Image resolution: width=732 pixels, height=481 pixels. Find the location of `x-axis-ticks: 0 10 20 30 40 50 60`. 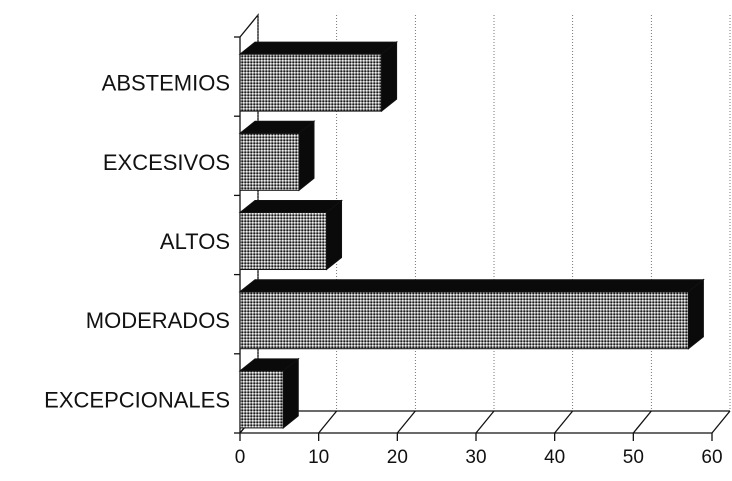

x-axis-ticks: 0 10 20 30 40 50 60 is located at coordinates (479, 457).